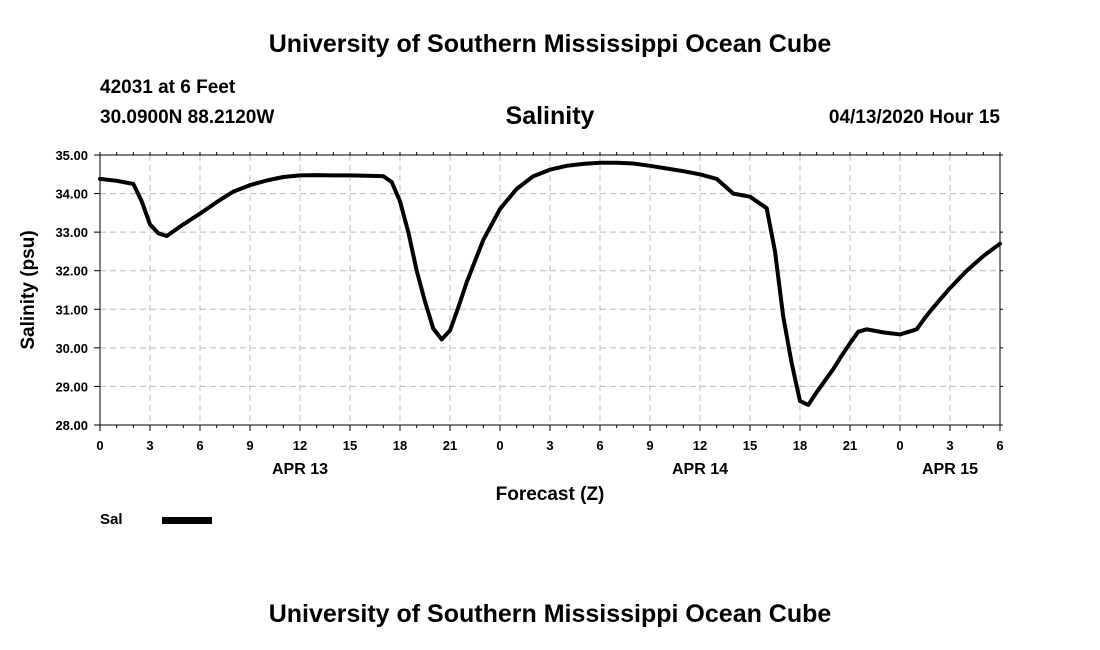 The height and width of the screenshot is (650, 1100). Describe the element at coordinates (71, 271) in the screenshot. I see `y-tick-label: 32.00` at that location.